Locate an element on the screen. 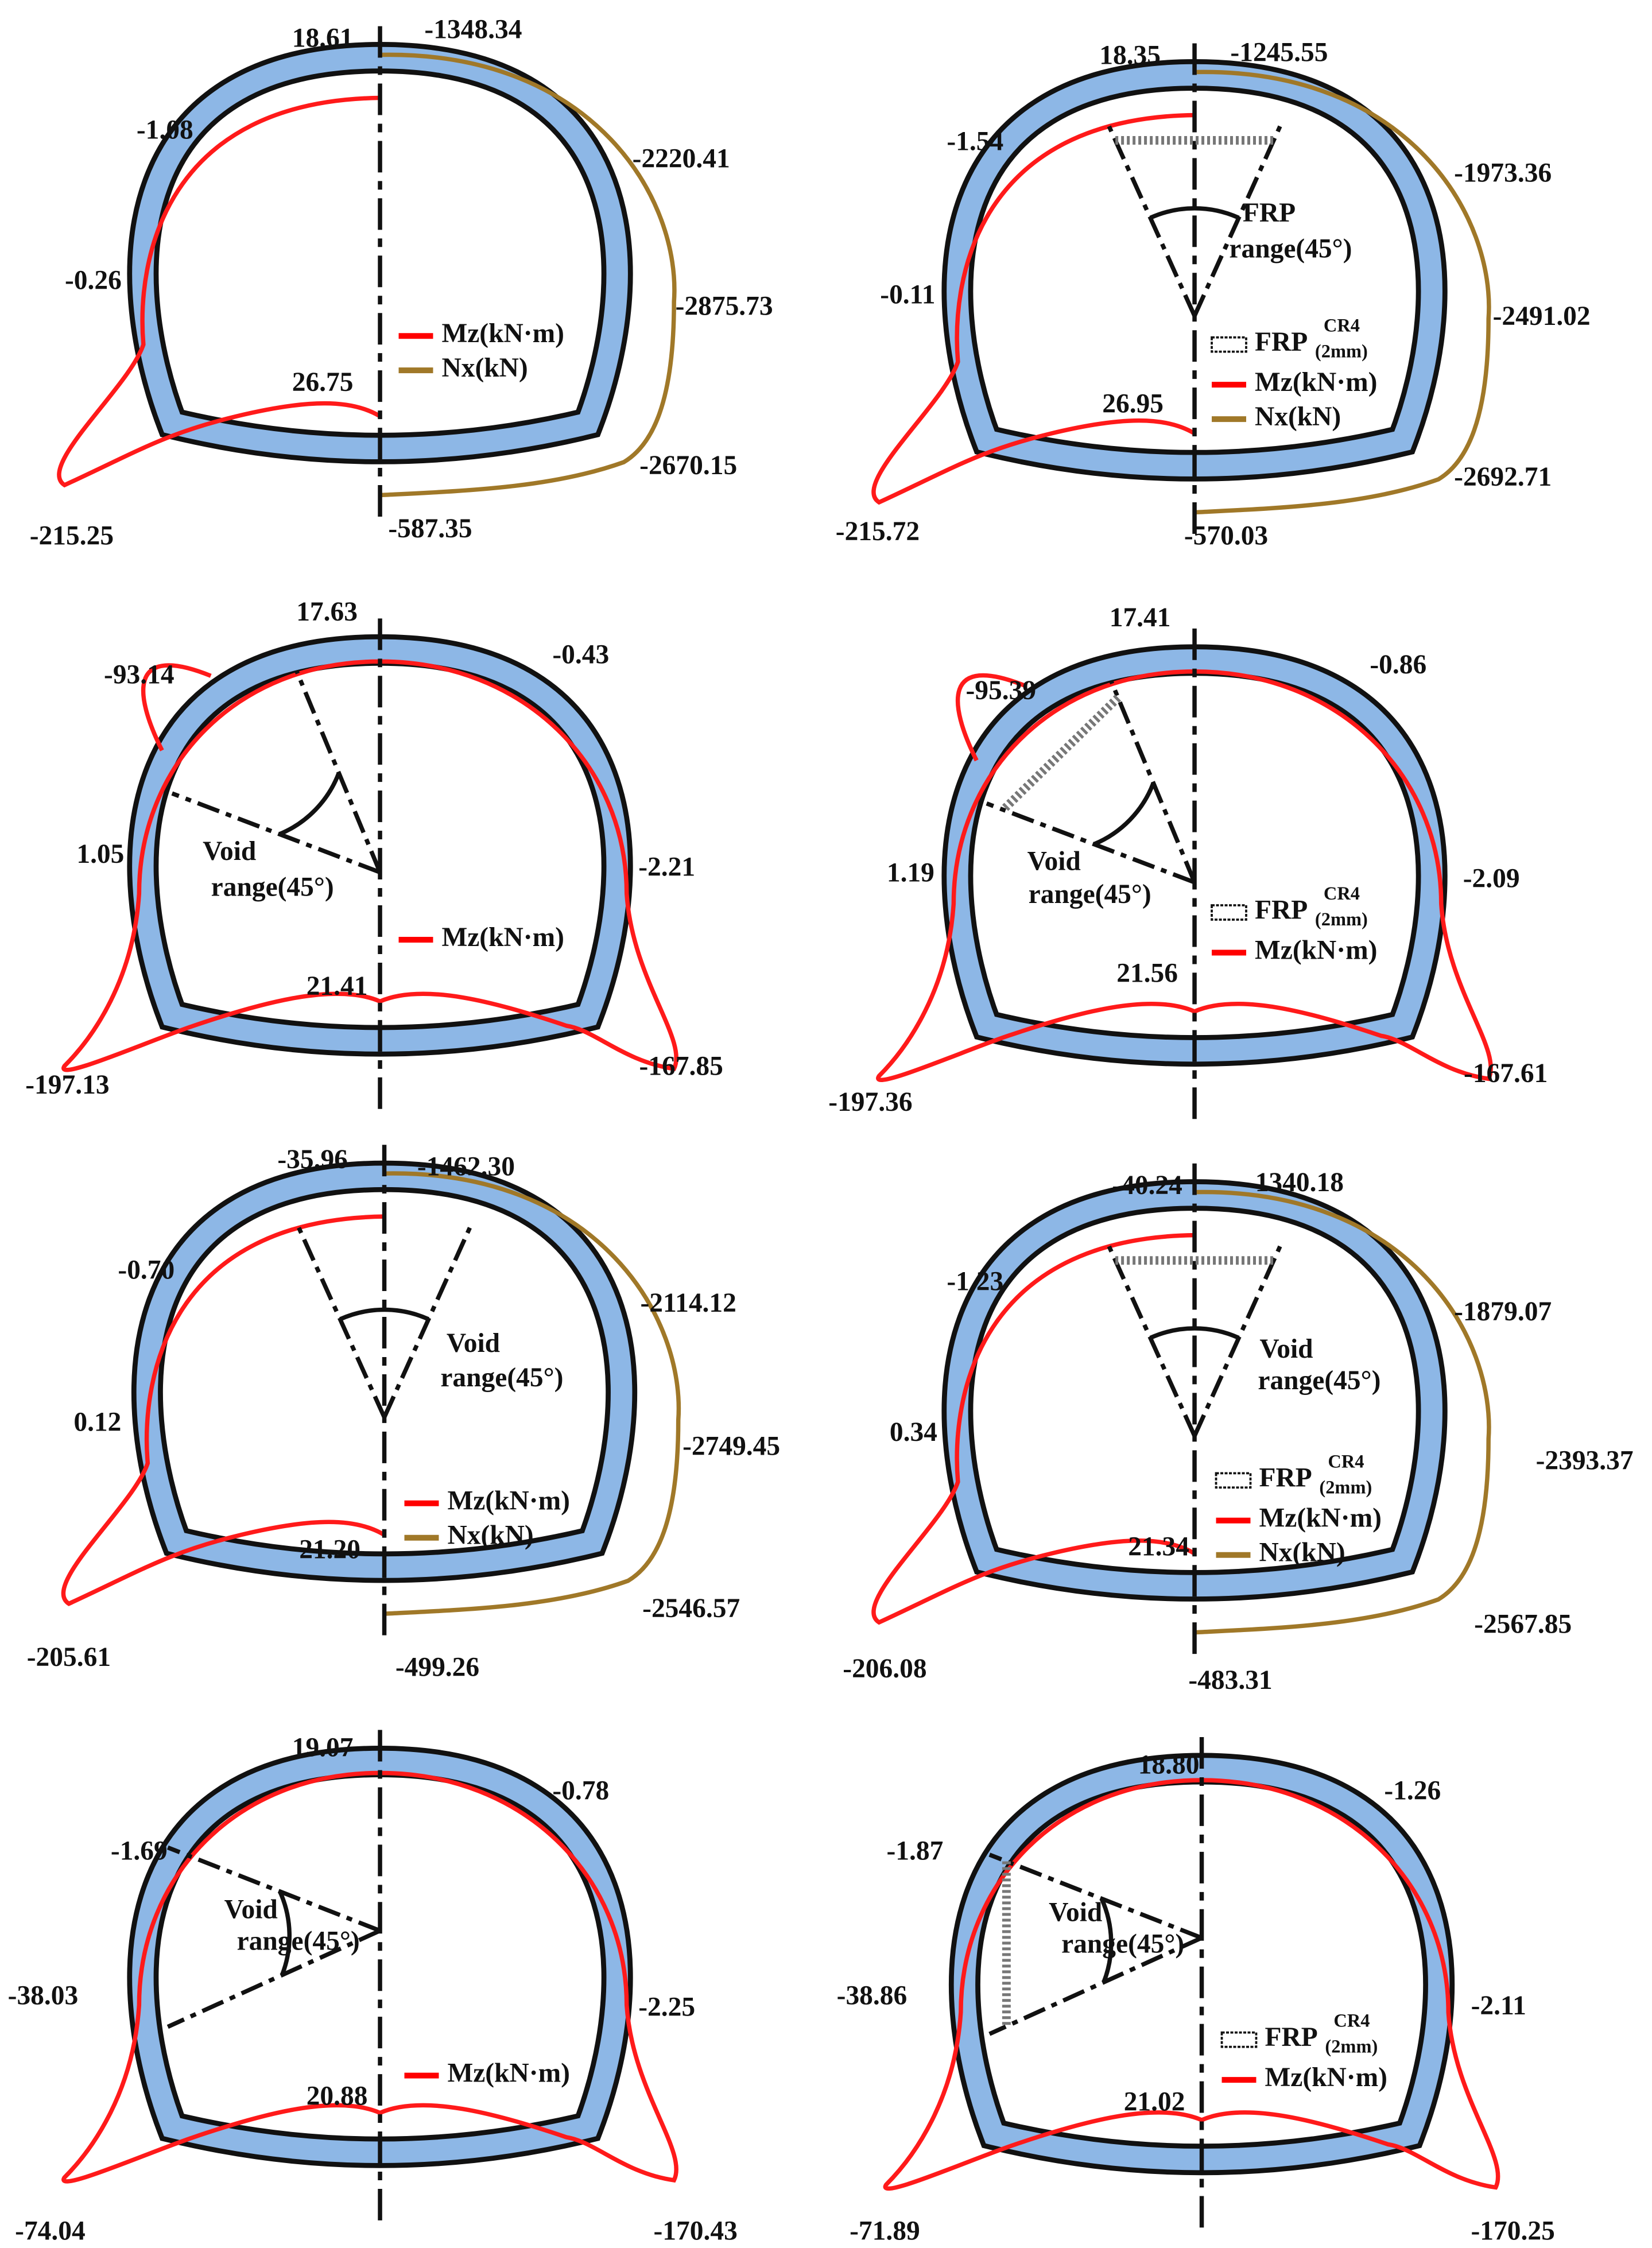  value-label: -170.25 is located at coordinates (1513, 2231).